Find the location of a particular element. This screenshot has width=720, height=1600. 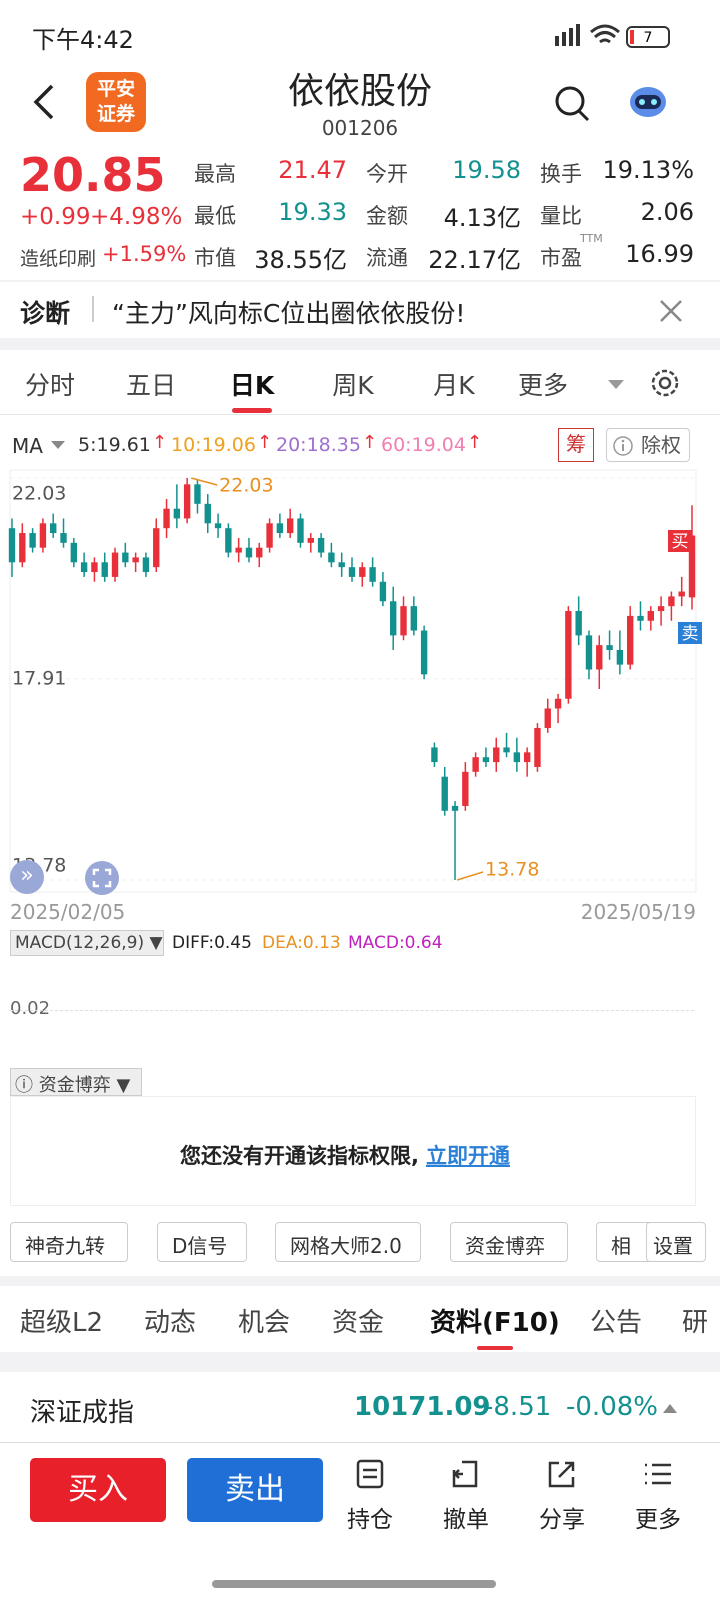

sell-flag is located at coordinates (690, 633).